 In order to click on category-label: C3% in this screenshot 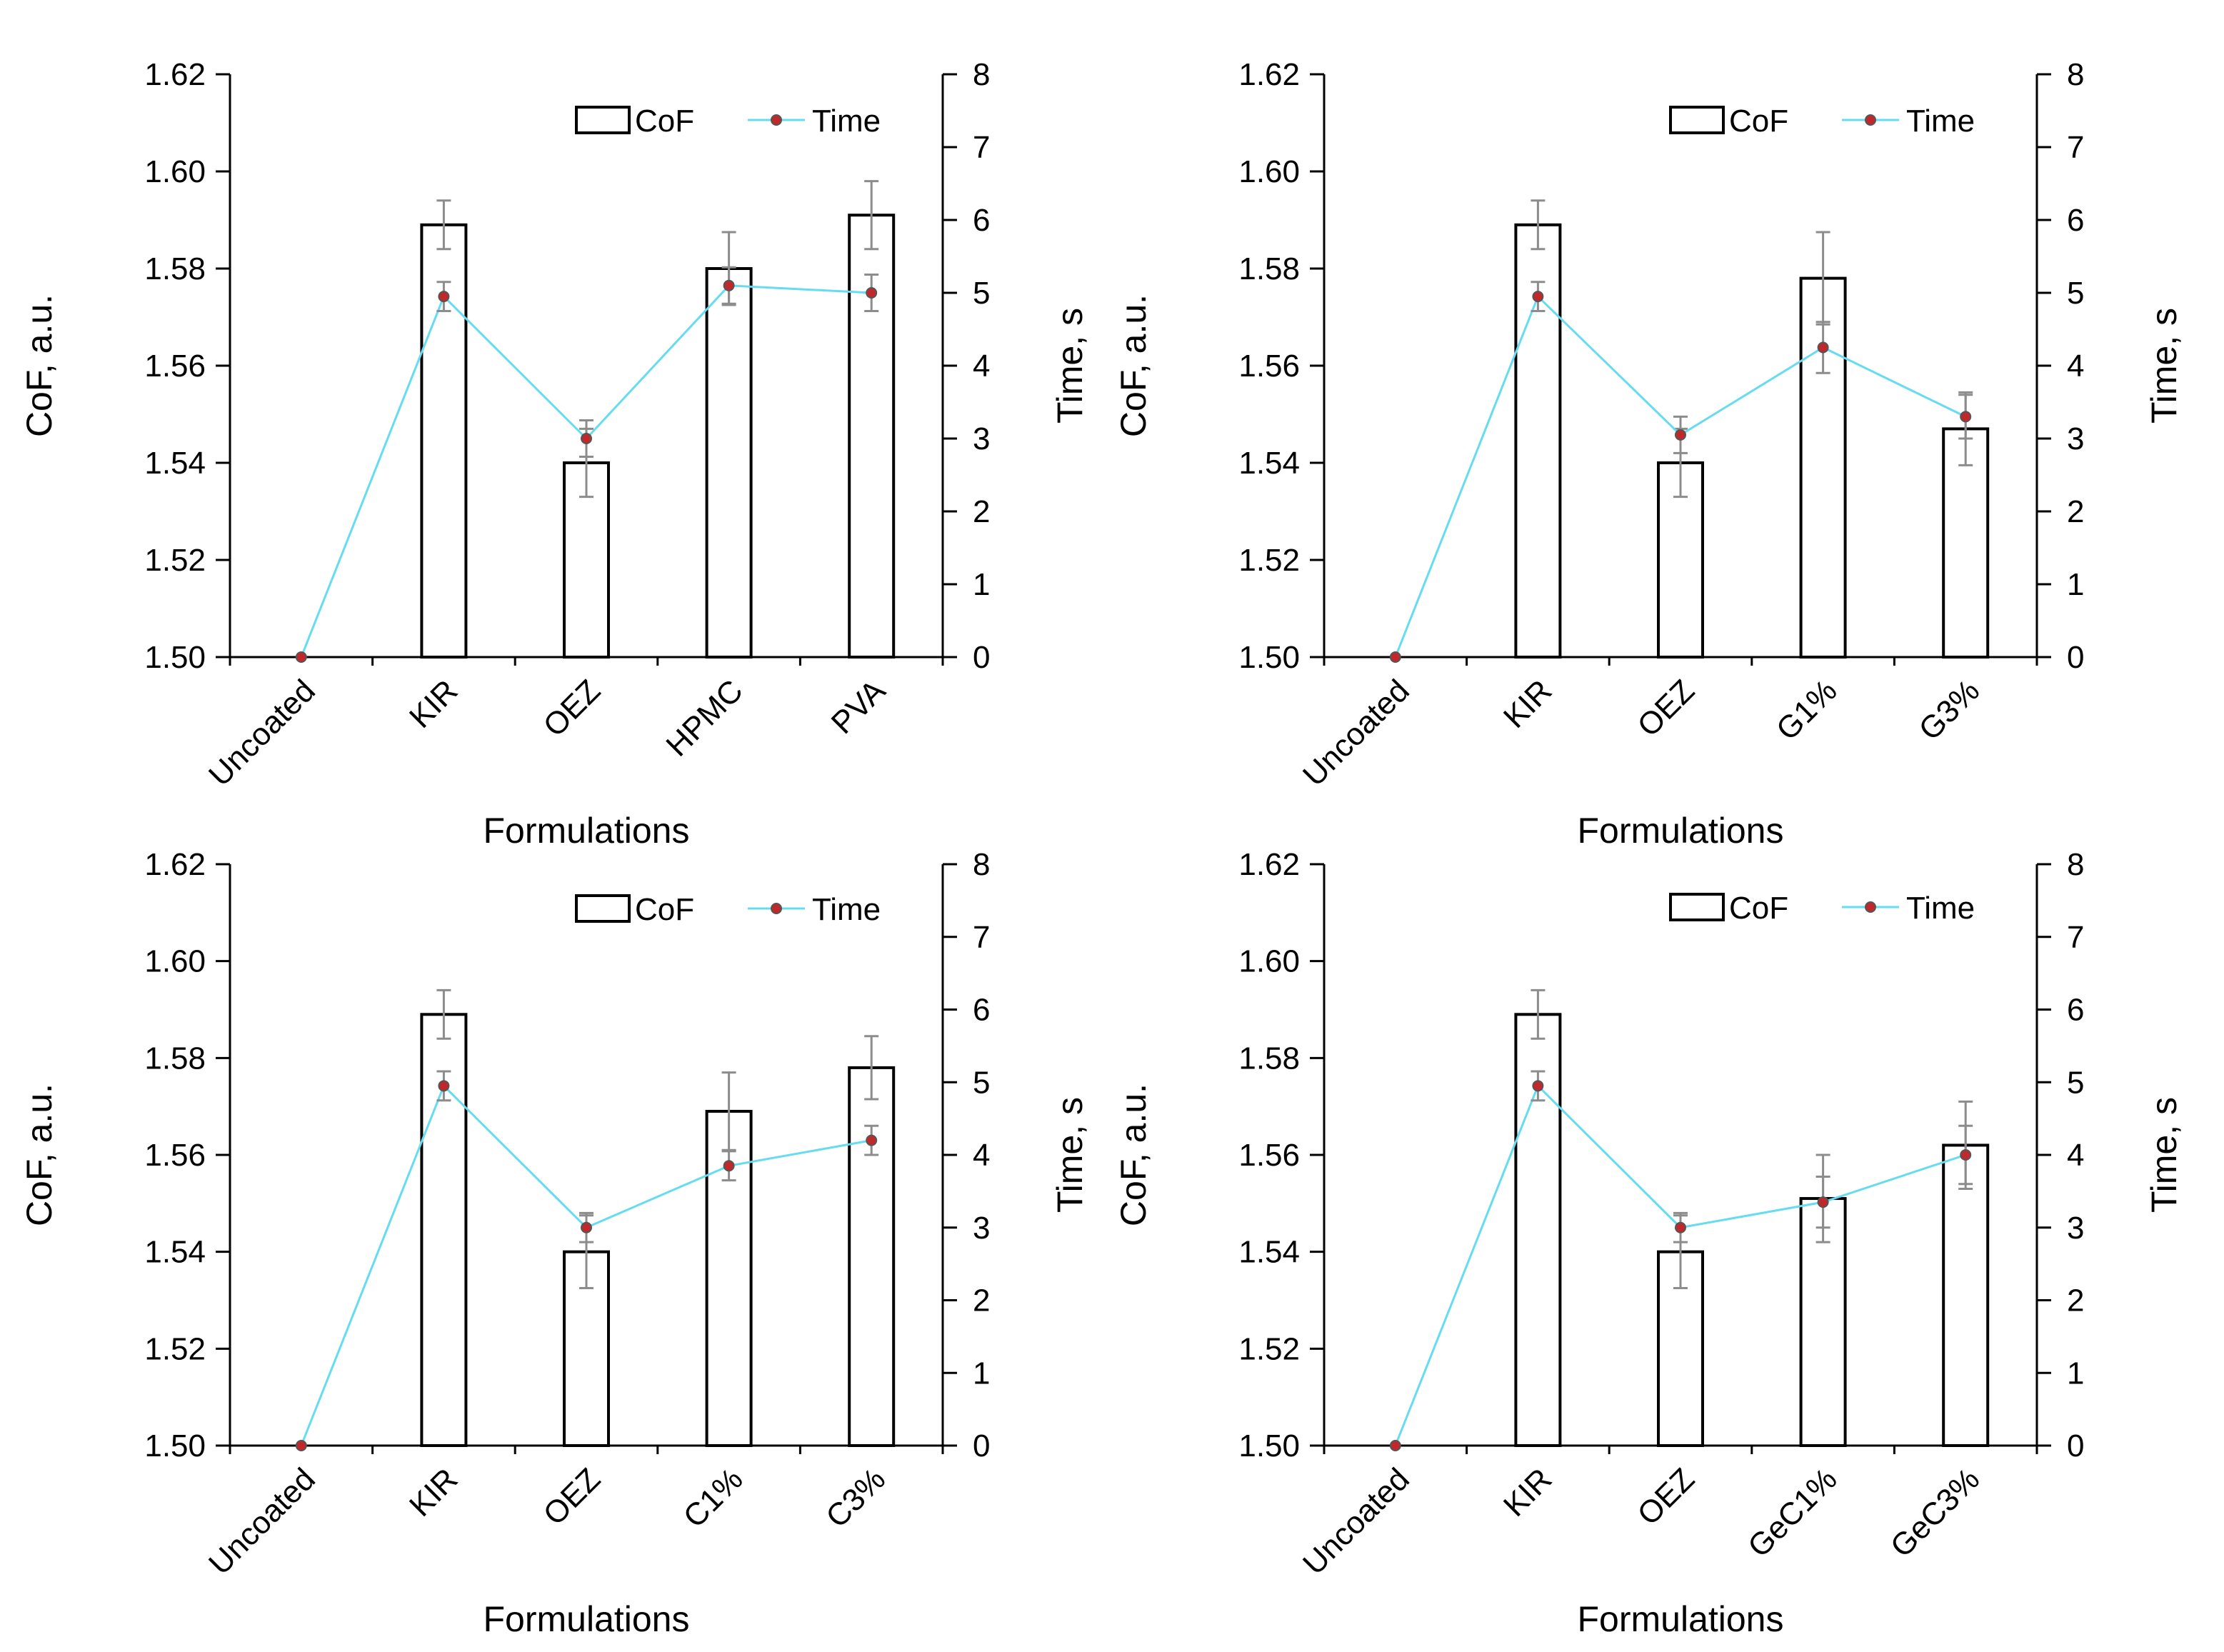, I will do `click(855, 1498)`.